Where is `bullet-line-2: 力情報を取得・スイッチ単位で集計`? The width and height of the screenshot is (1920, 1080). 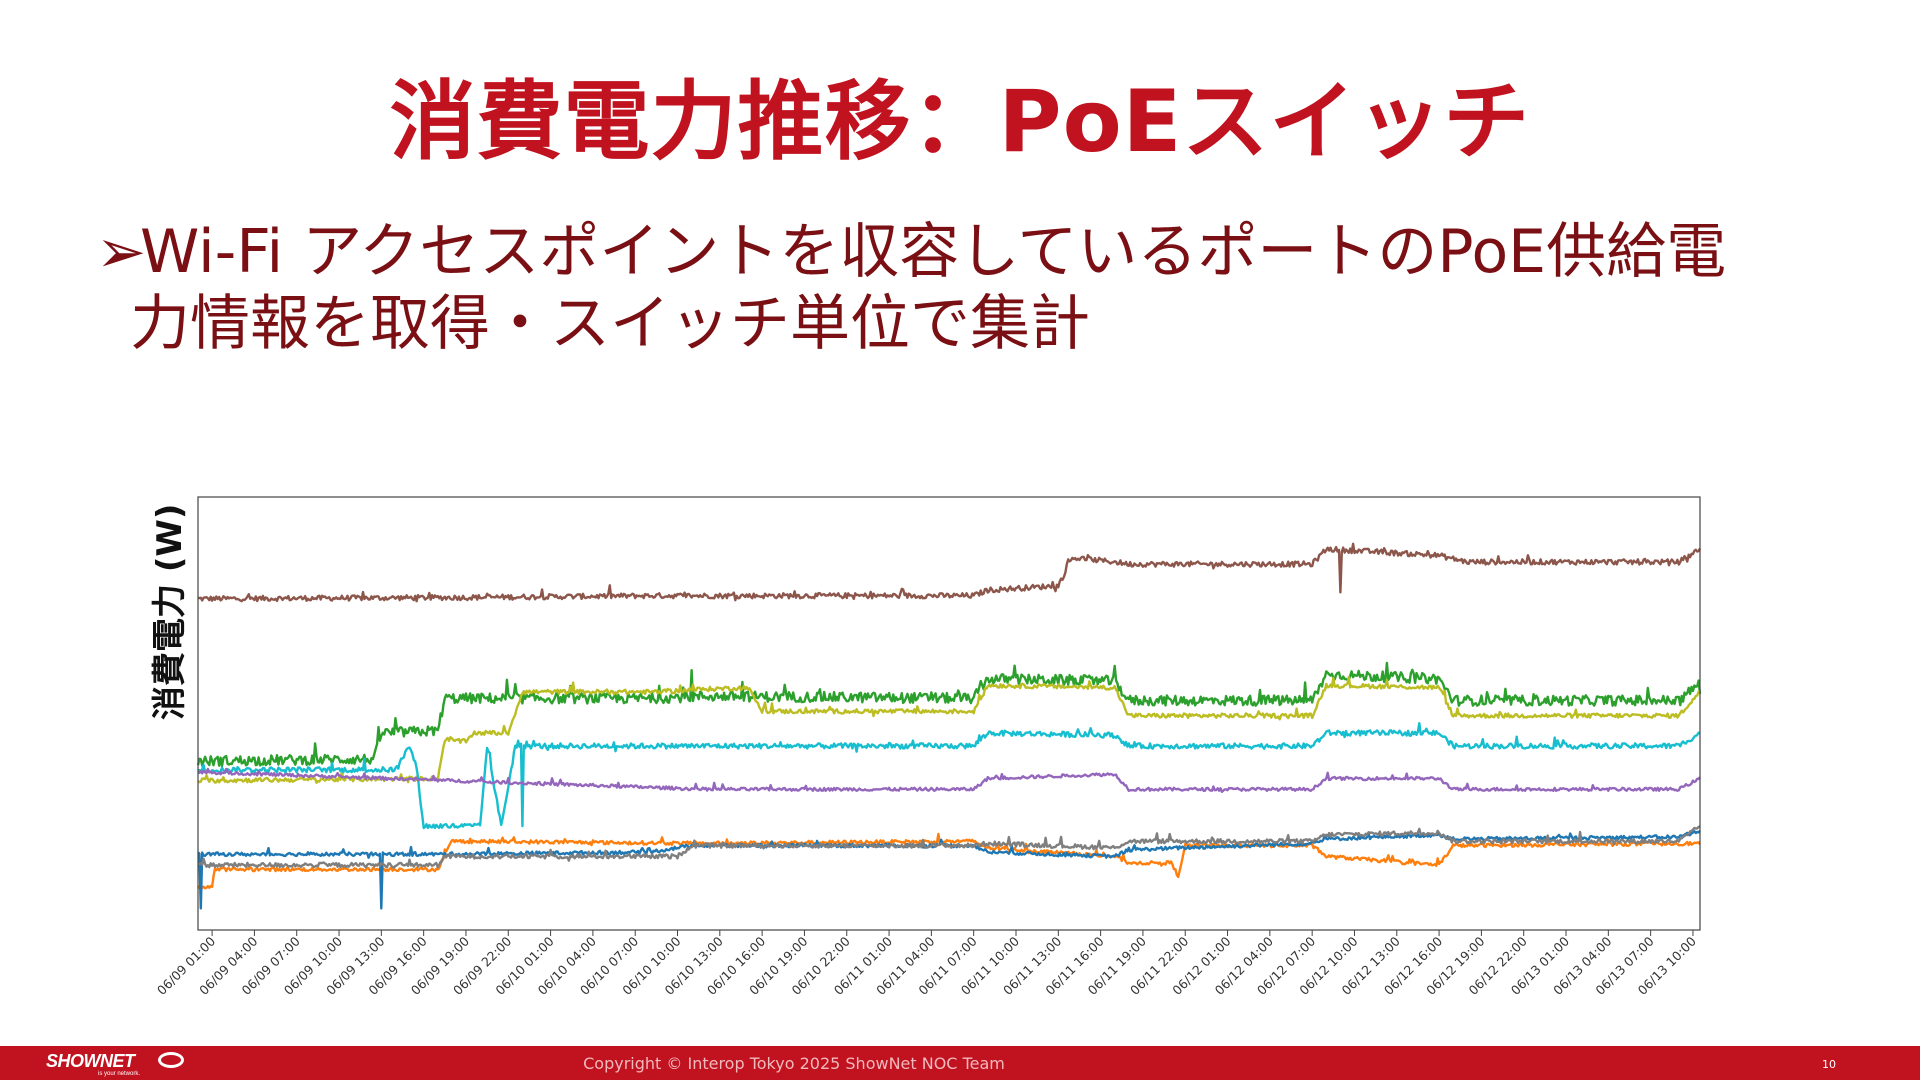 bullet-line-2: 力情報を取得・スイッチ単位で集計 is located at coordinates (610, 324).